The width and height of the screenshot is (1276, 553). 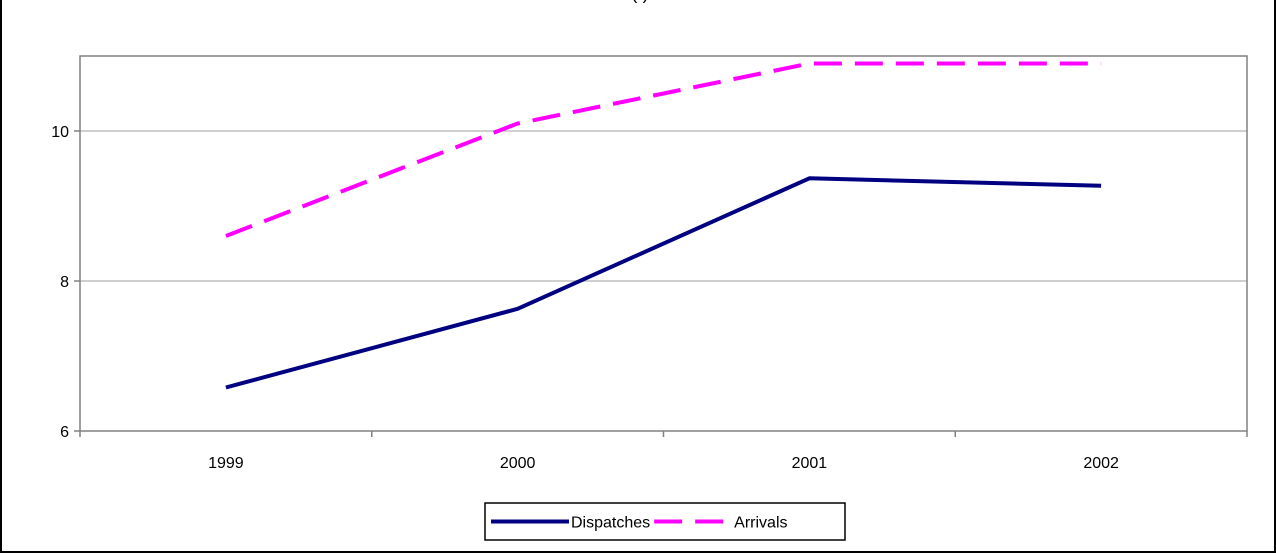 I want to click on x-tick-label: 2002, so click(x=1101, y=463).